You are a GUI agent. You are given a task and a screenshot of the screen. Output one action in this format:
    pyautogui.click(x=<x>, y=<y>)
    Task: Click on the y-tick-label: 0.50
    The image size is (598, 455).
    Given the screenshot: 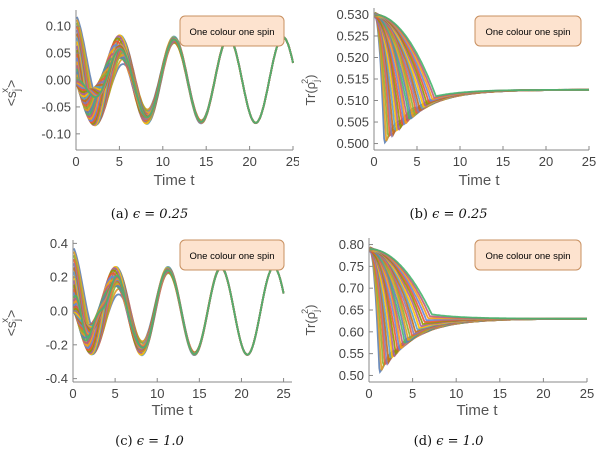 What is the action you would take?
    pyautogui.click(x=351, y=375)
    